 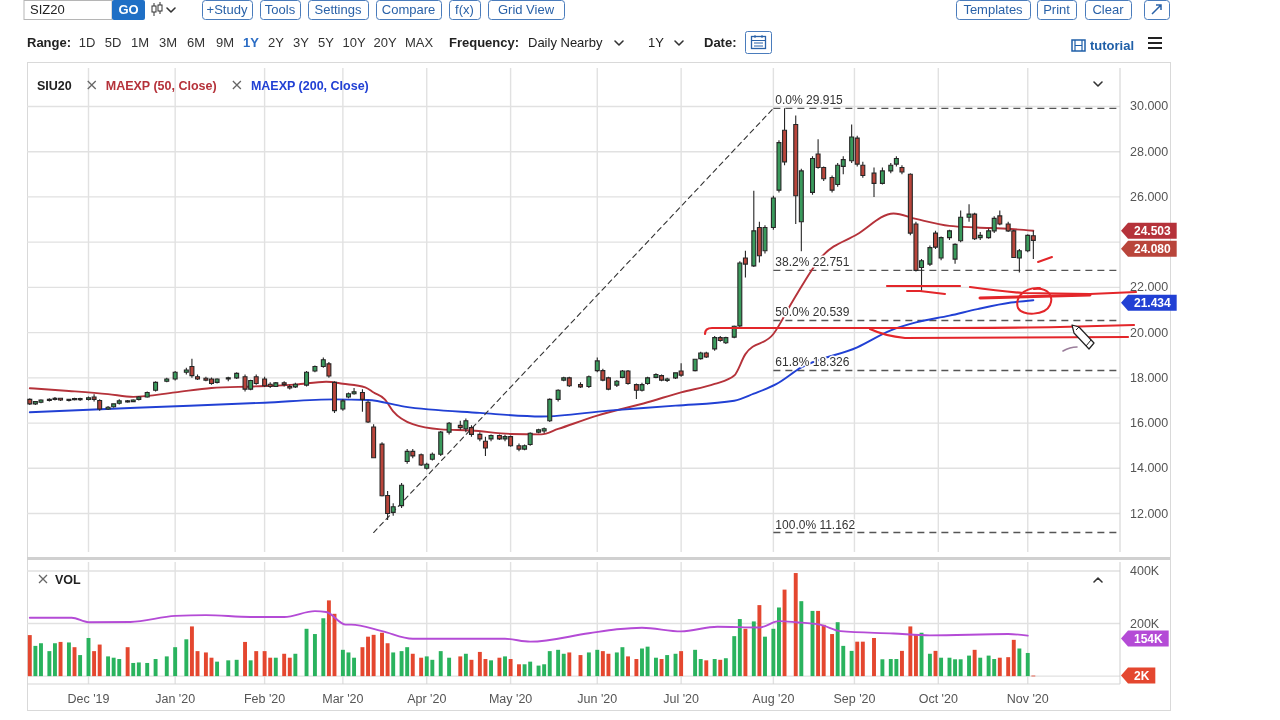 What do you see at coordinates (427, 699) in the screenshot?
I see `x-tick-label: Apr '20` at bounding box center [427, 699].